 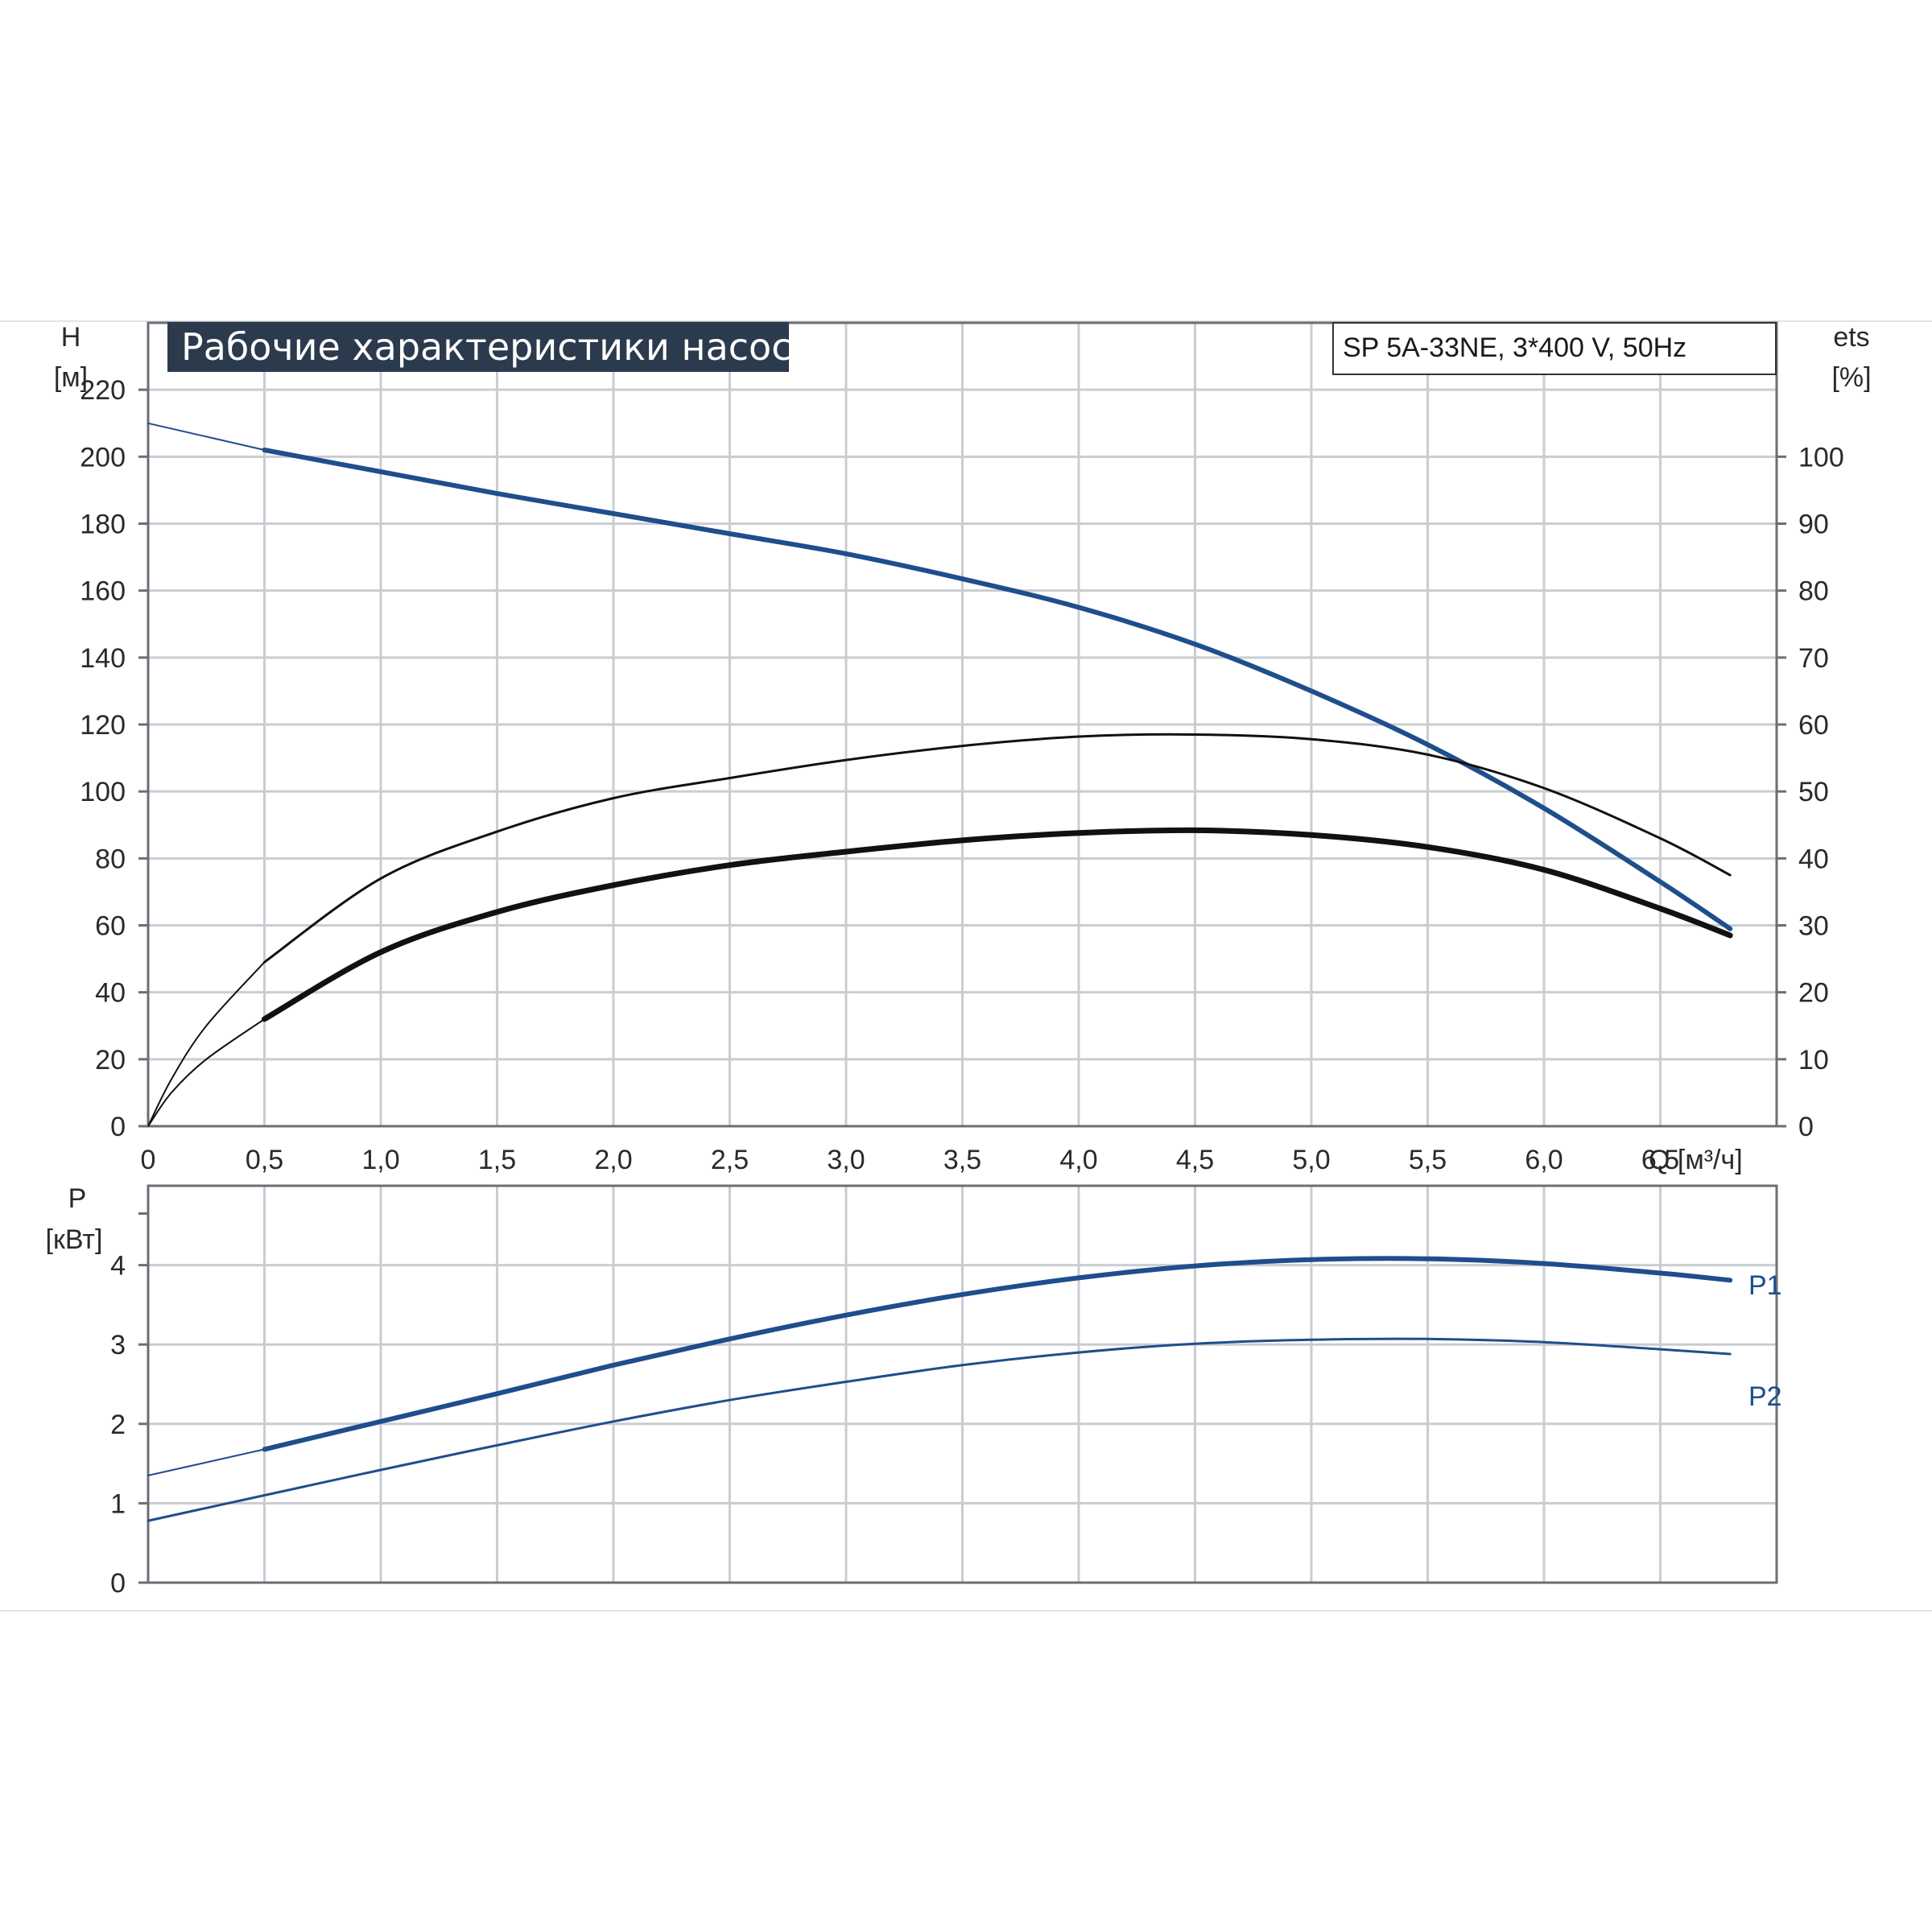 What do you see at coordinates (1851, 337) in the screenshot?
I see `eta-axis-label: ets` at bounding box center [1851, 337].